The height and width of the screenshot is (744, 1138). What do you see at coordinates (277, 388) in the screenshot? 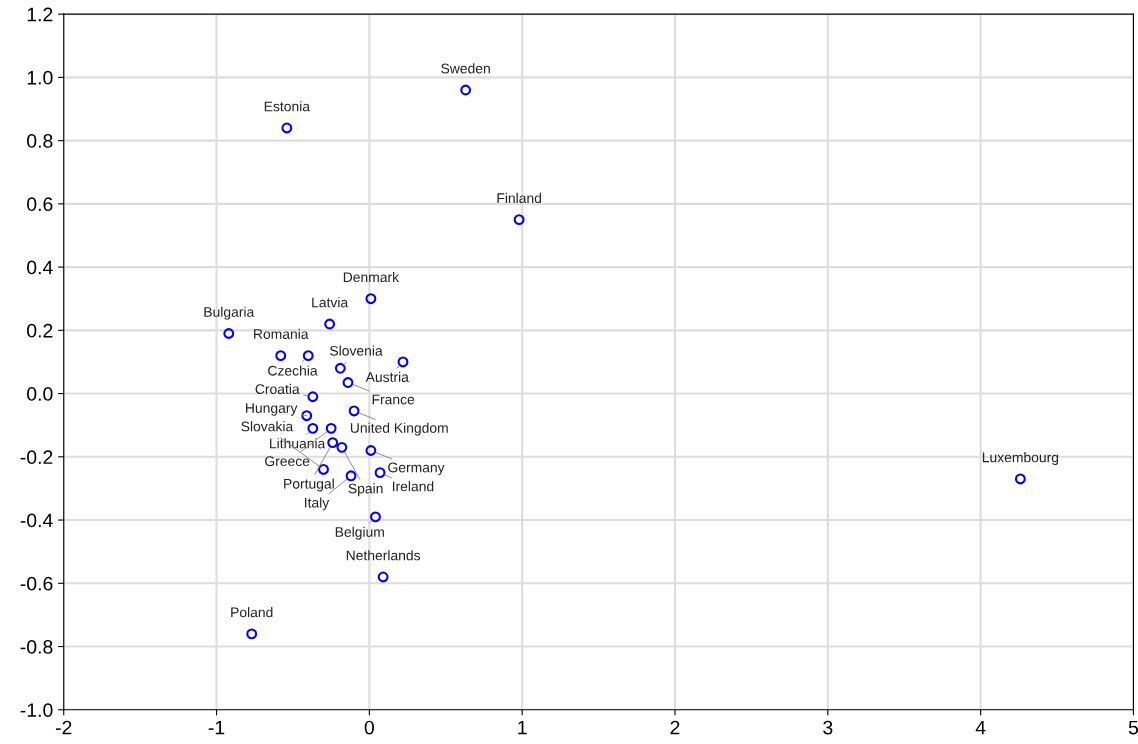
I see `annotation: Croatia` at bounding box center [277, 388].